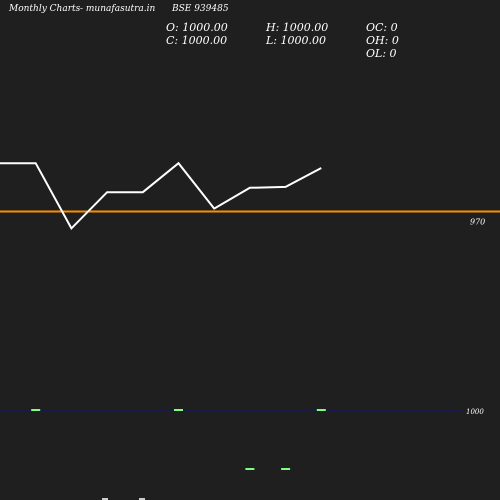 The width and height of the screenshot is (500, 500). What do you see at coordinates (382, 27) in the screenshot?
I see `oc-value: OC: 0` at bounding box center [382, 27].